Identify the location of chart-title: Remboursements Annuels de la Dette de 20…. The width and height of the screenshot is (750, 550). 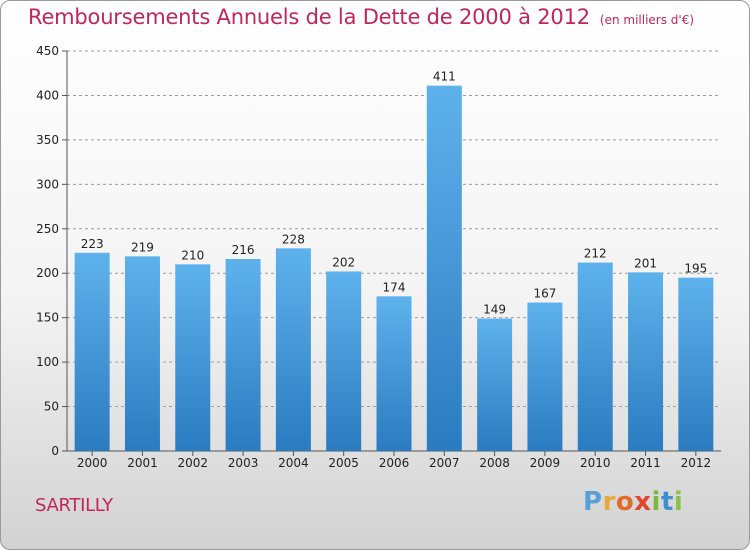
(361, 17).